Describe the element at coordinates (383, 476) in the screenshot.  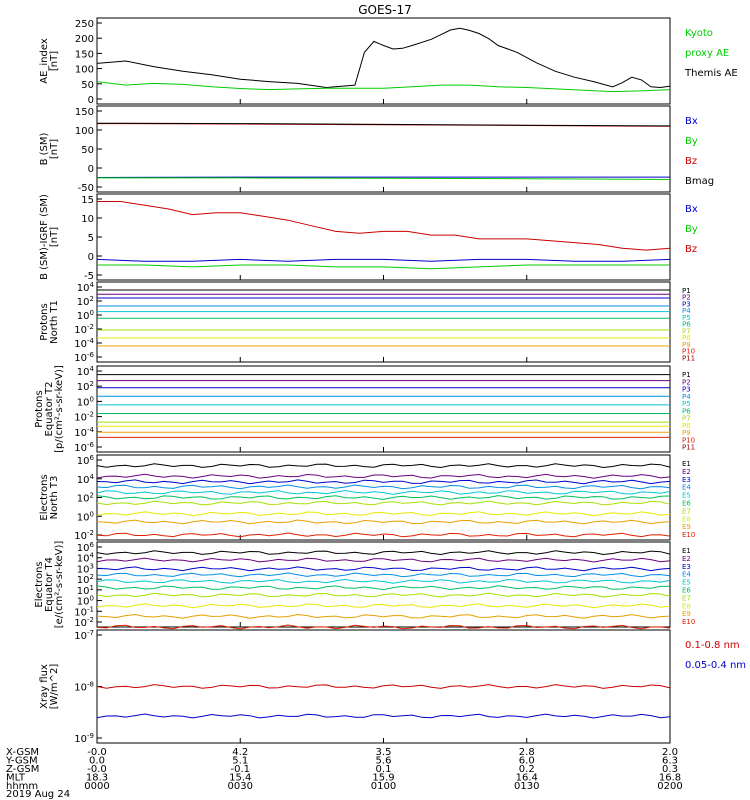
I see `panel-en-series-e2` at that location.